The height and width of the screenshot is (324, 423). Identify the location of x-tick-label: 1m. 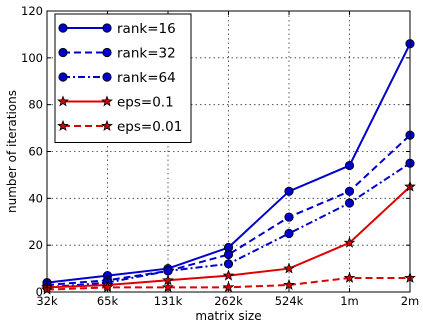
(349, 301).